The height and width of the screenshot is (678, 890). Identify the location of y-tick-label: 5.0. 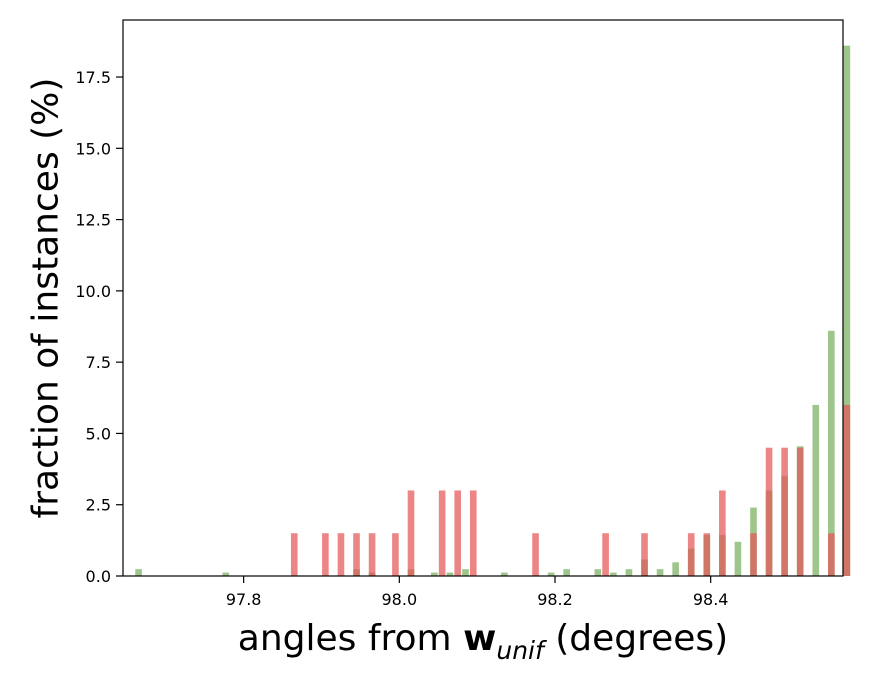
(98, 433).